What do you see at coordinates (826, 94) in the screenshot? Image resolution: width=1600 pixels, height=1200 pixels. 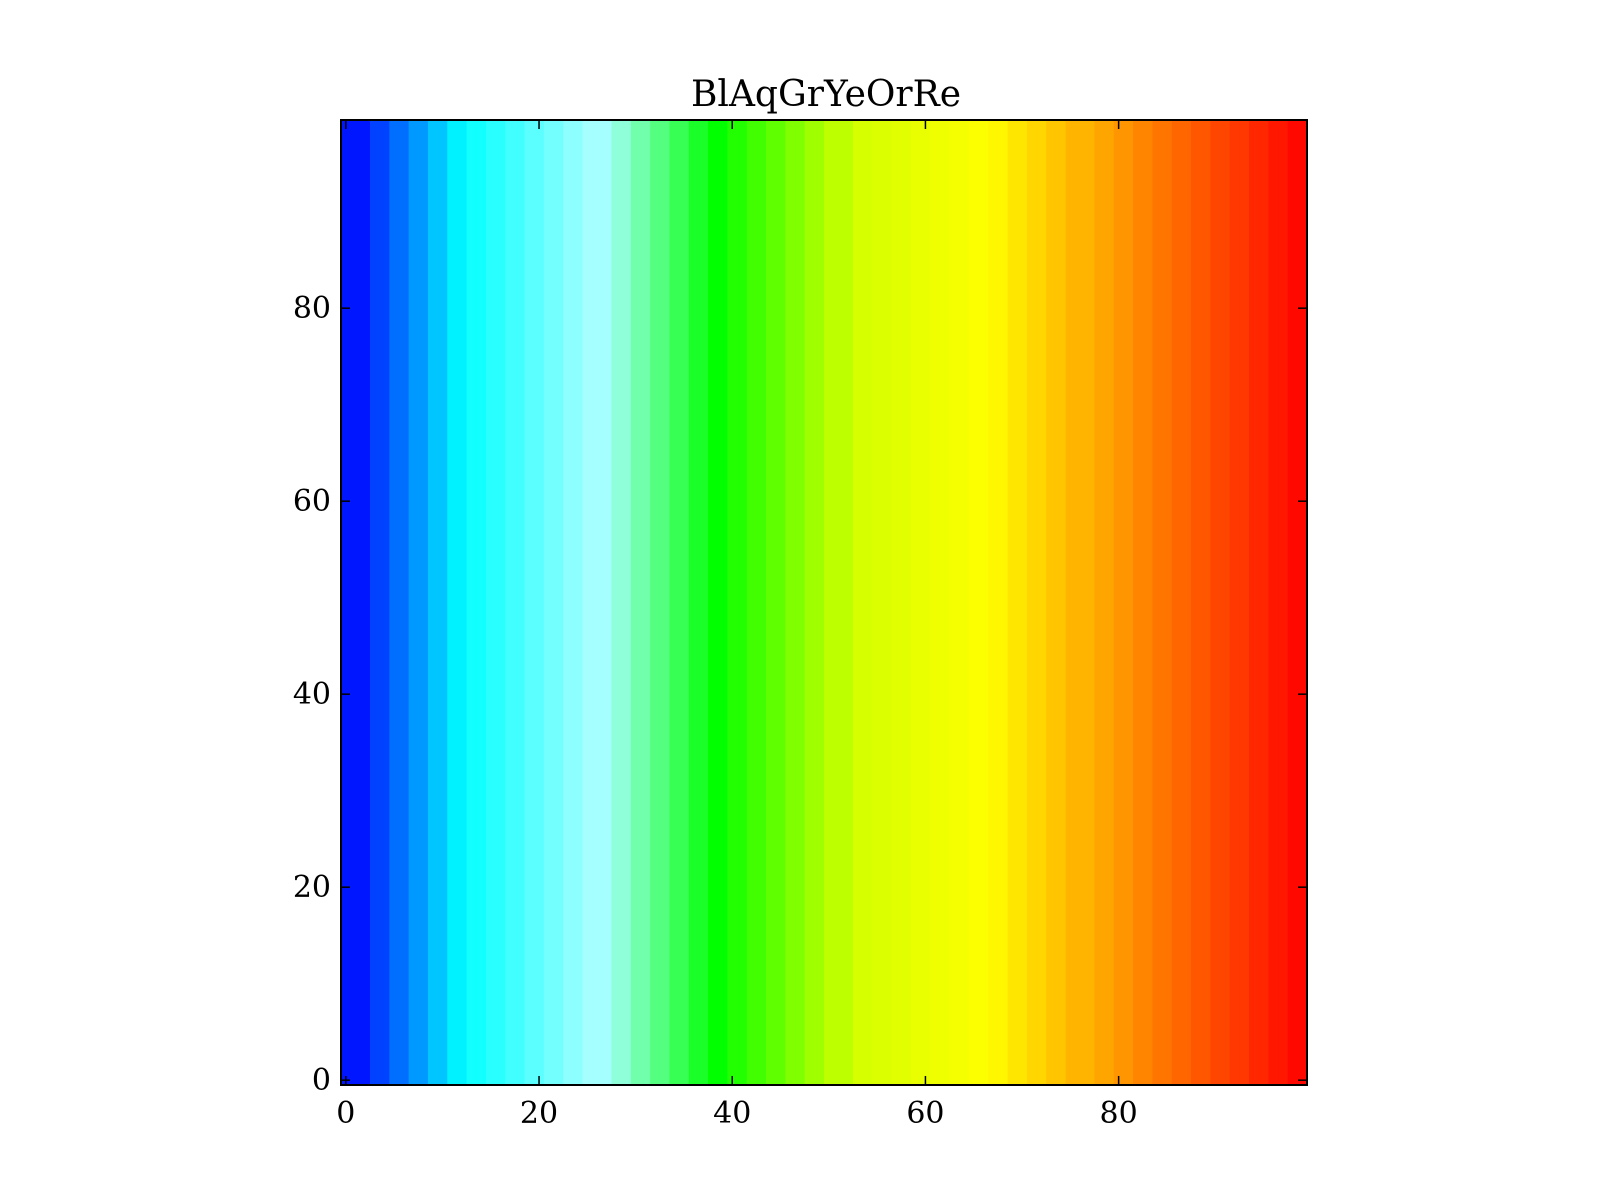 I see `chart-title: BlAqGrYeOrRe` at bounding box center [826, 94].